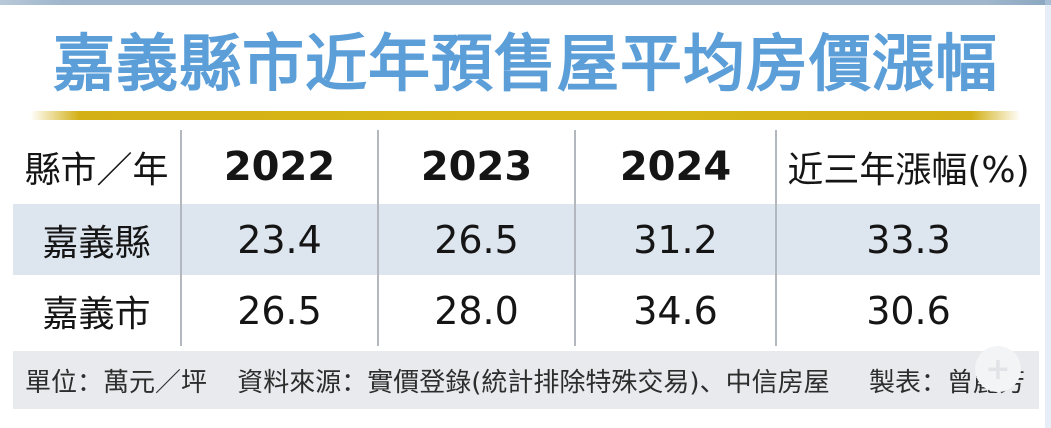 The height and width of the screenshot is (428, 1051). Describe the element at coordinates (675, 310) in the screenshot. I see `cell-value: 34.6` at that location.